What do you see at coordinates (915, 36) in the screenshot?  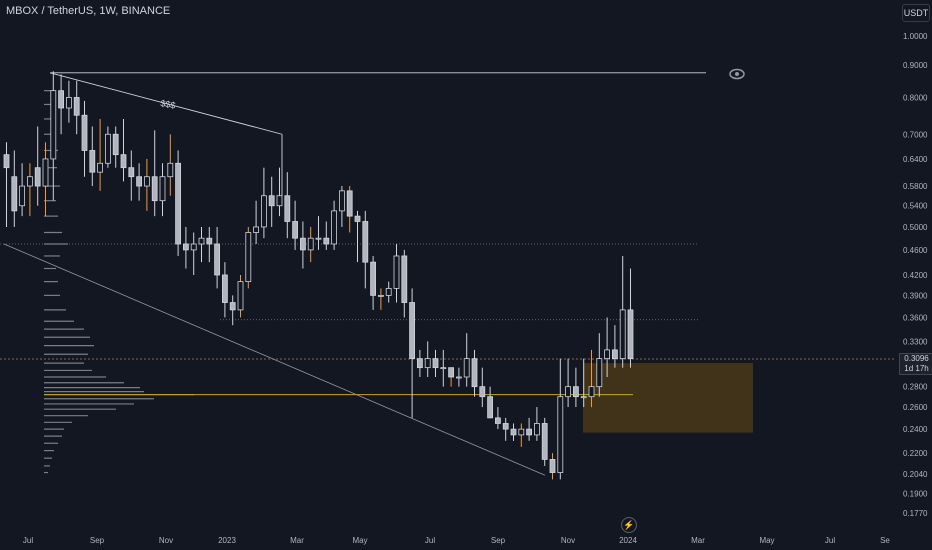 I see `y-tick-label: 1.0000` at bounding box center [915, 36].